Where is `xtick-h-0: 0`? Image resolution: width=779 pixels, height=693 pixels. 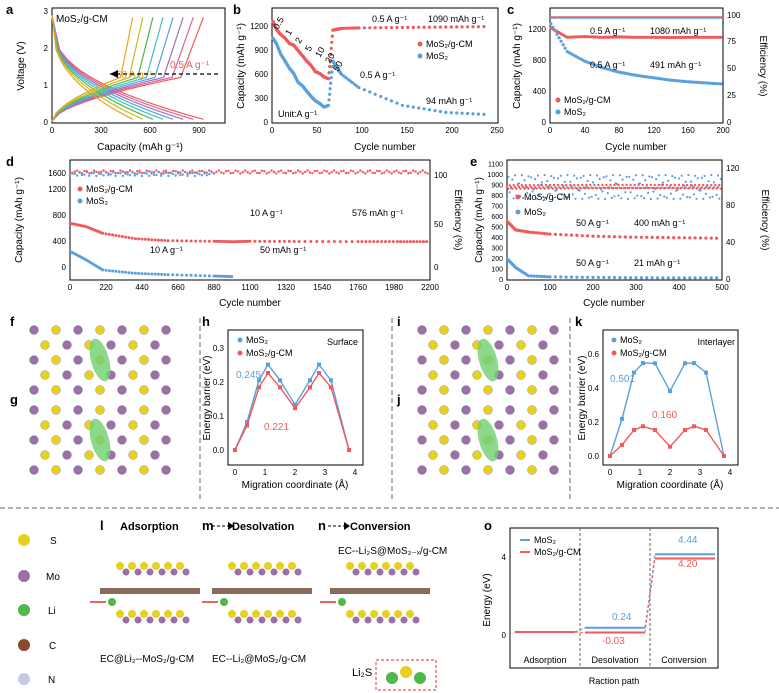 xtick-h-0: 0 is located at coordinates (235, 472).